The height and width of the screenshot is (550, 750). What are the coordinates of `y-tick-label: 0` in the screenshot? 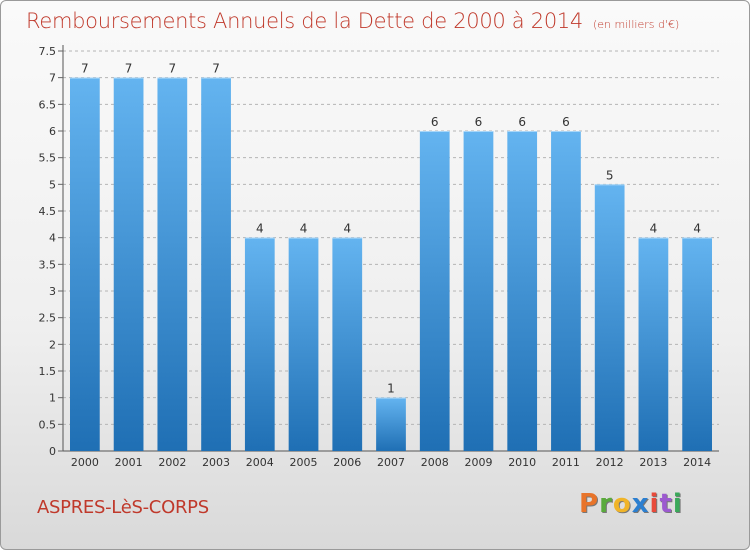 It's located at (52, 451).